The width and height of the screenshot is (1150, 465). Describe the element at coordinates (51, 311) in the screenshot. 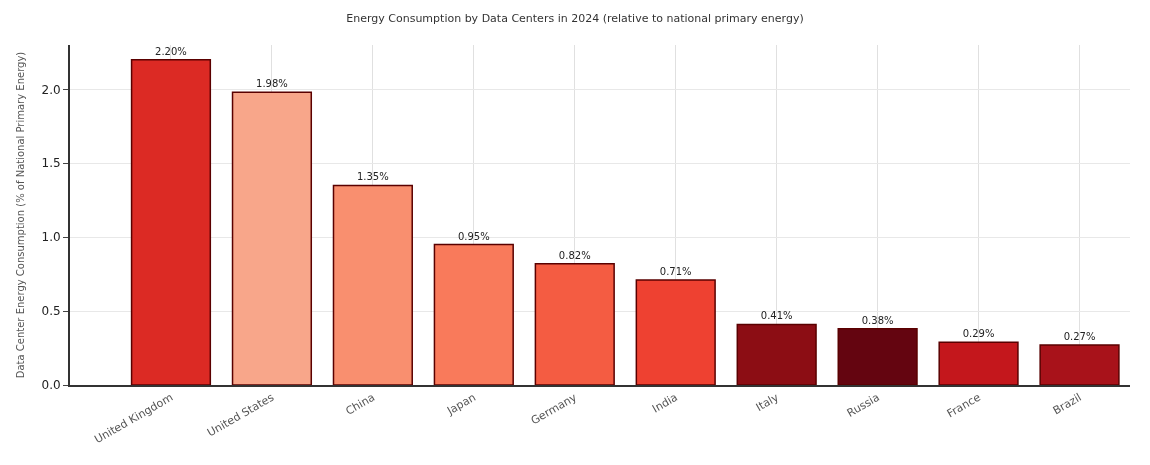

I see `y-tick-label: 0.5` at that location.